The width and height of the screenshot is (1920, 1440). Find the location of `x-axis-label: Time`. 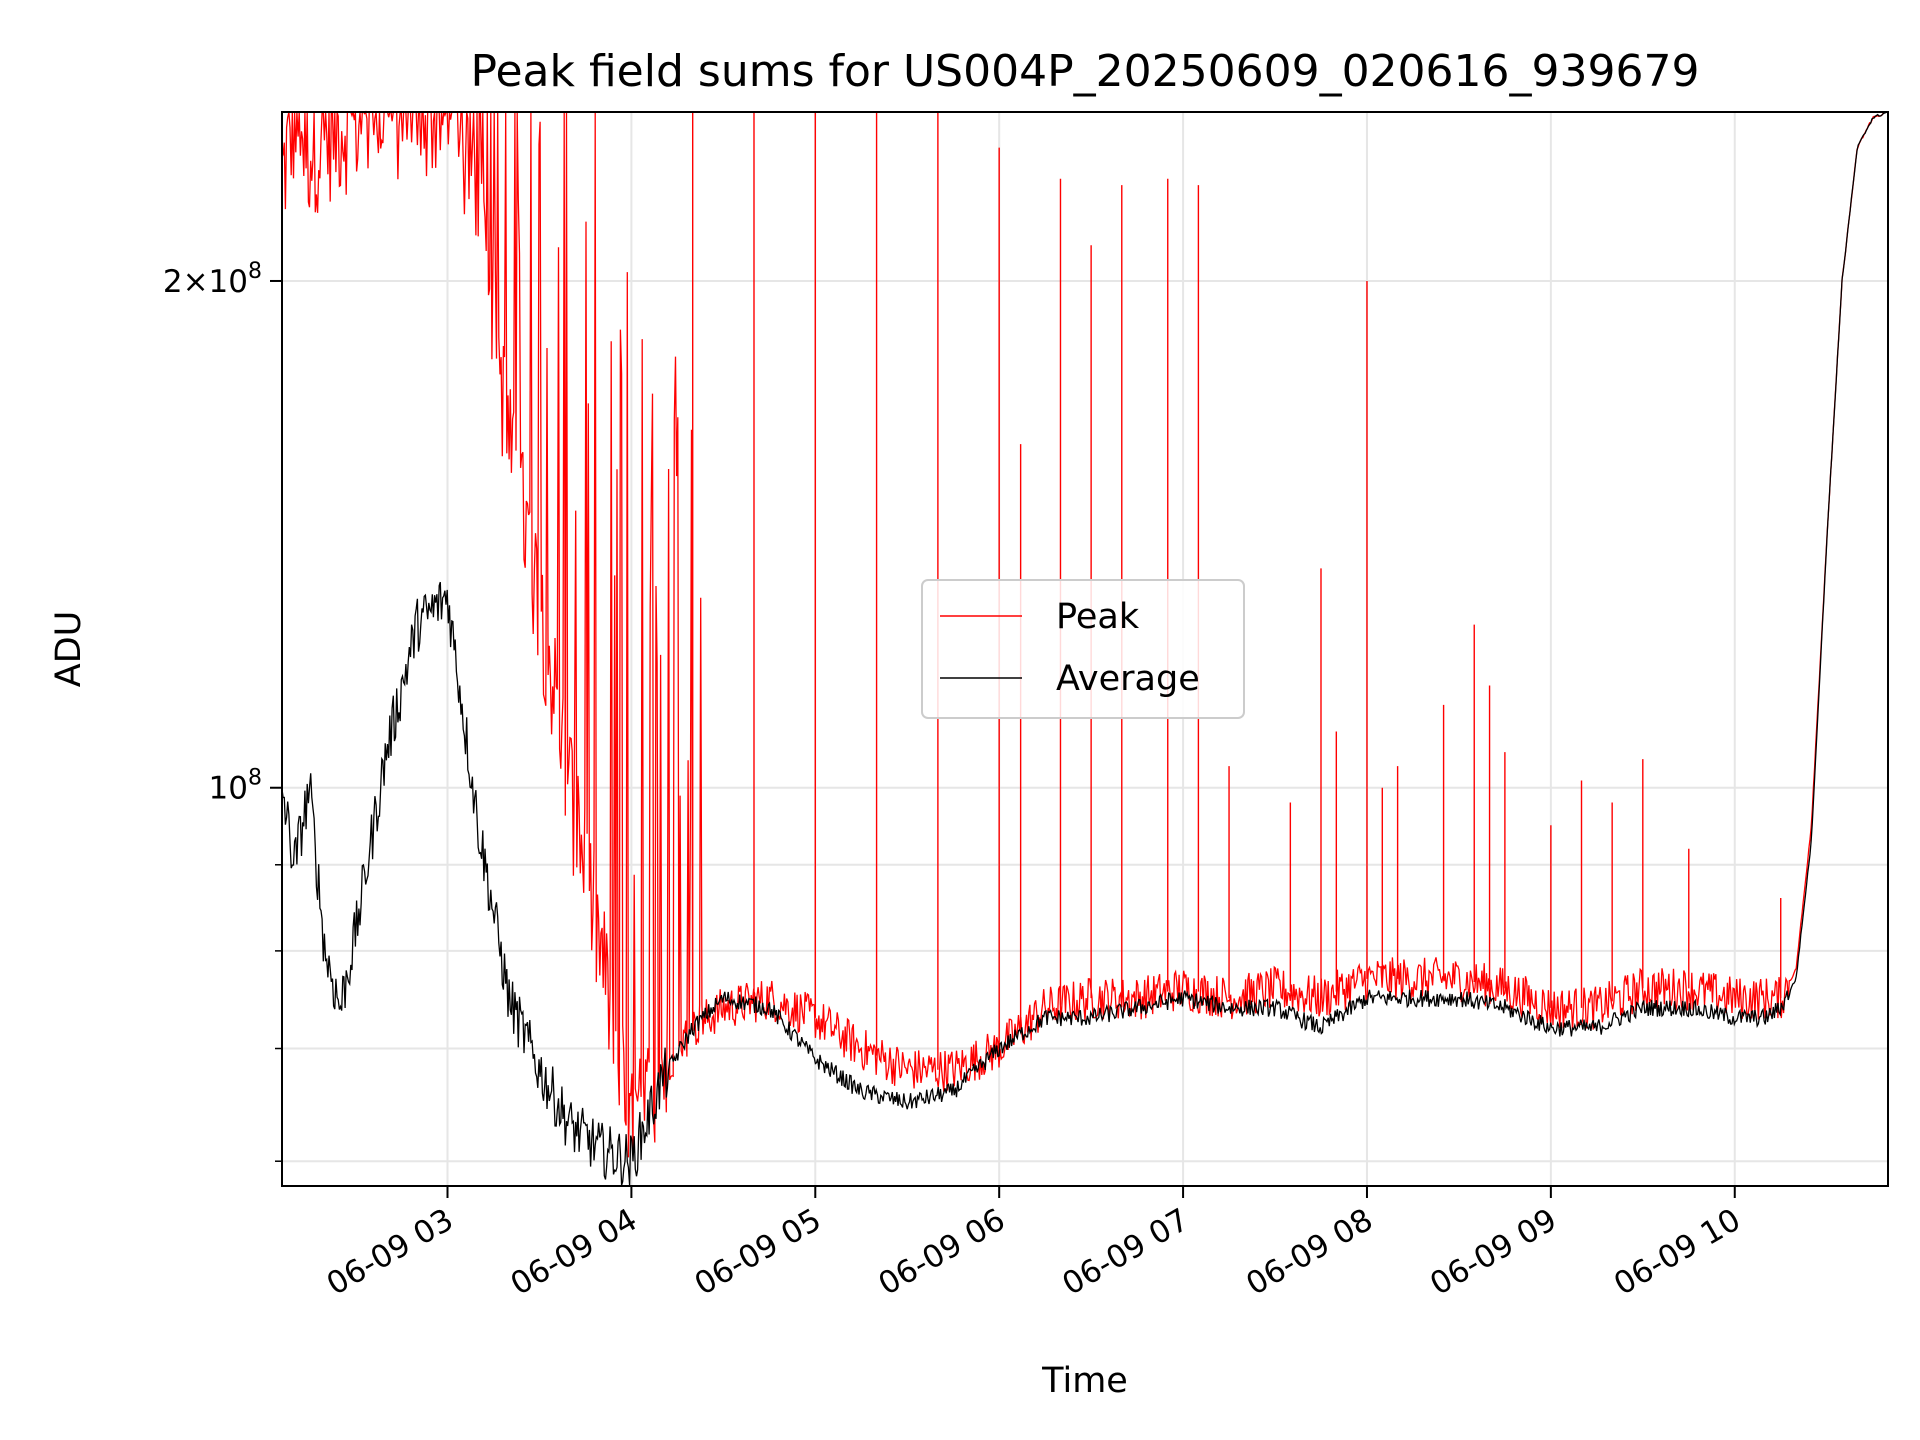

x-axis-label: Time is located at coordinates (1084, 1381).